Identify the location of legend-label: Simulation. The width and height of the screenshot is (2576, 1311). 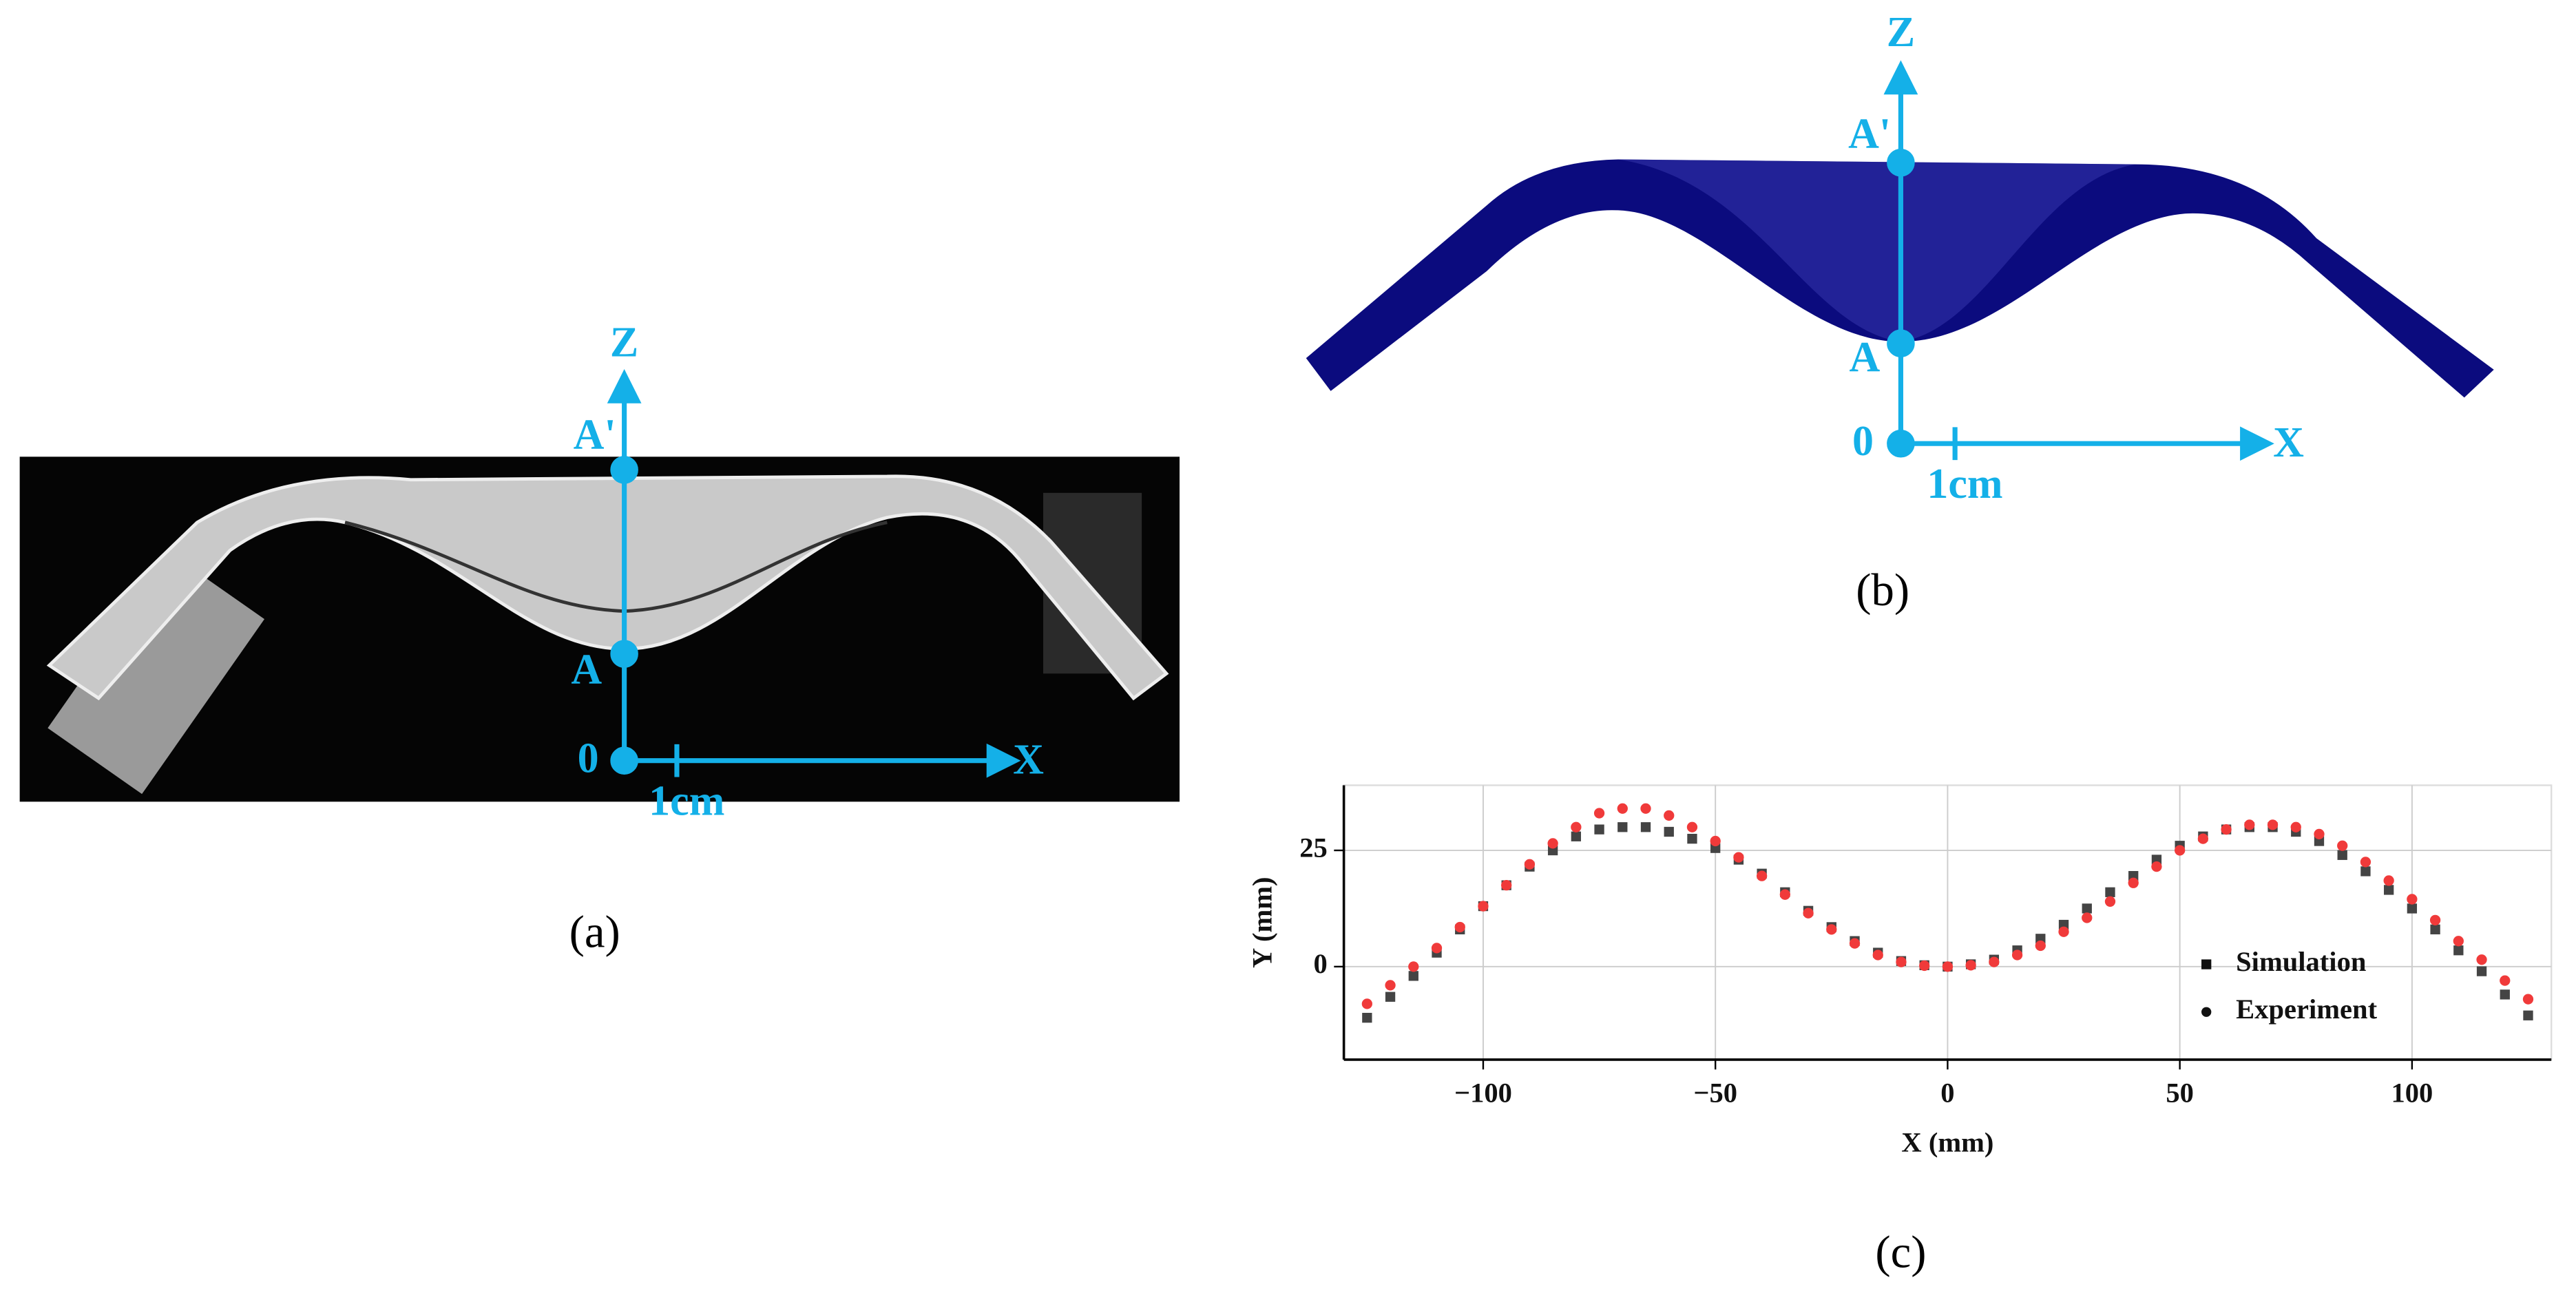
(2301, 961).